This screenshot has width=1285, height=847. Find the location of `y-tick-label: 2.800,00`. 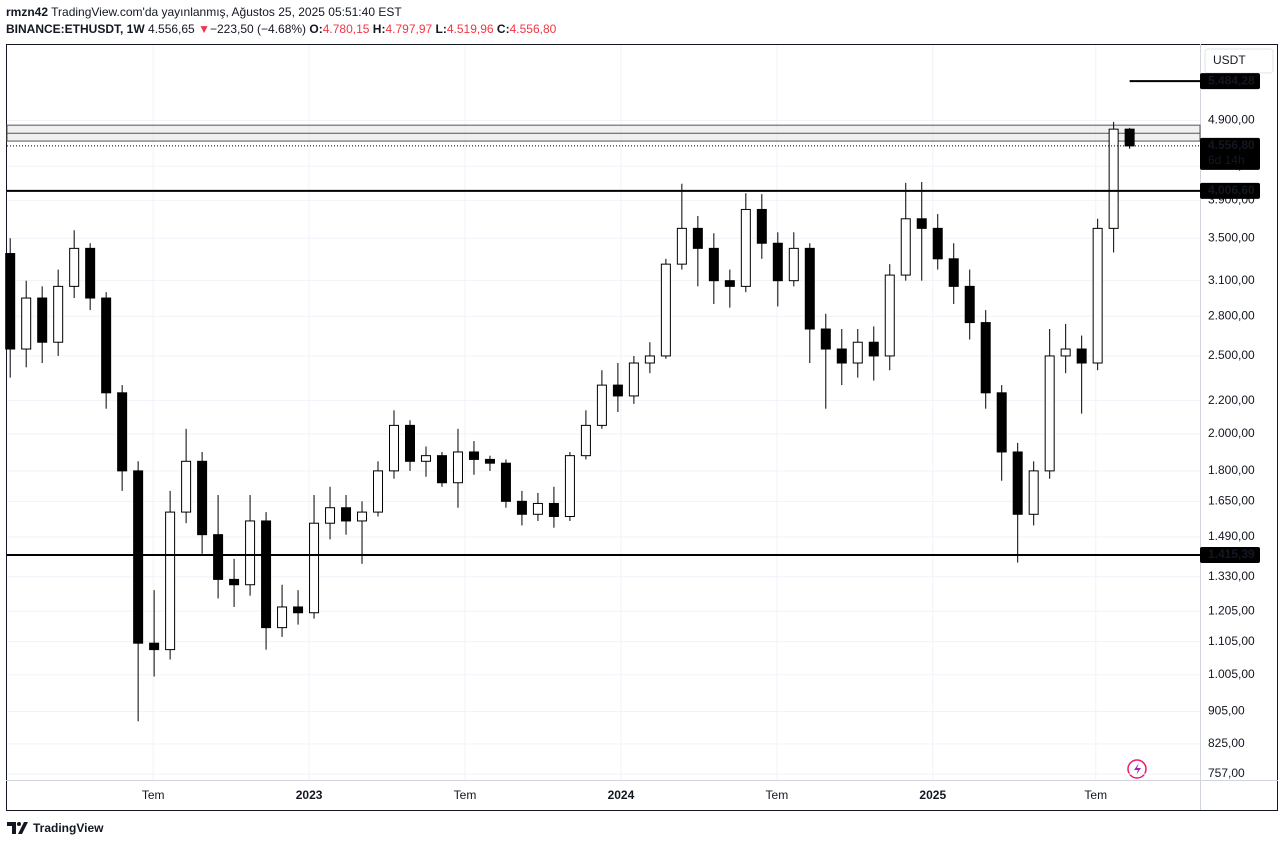

y-tick-label: 2.800,00 is located at coordinates (1231, 315).